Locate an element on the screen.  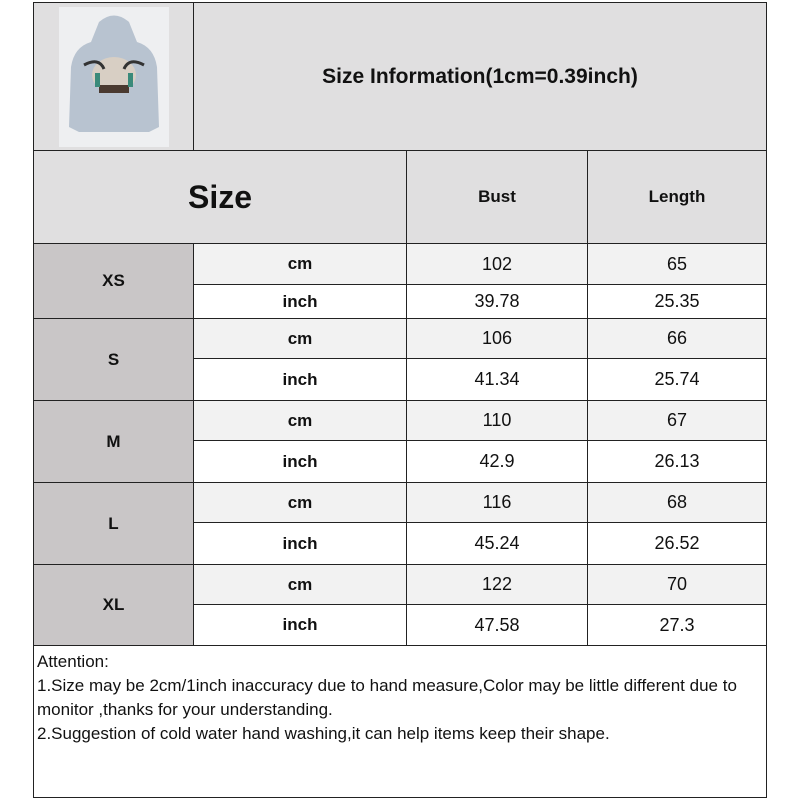
size-label: L is located at coordinates (113, 523).